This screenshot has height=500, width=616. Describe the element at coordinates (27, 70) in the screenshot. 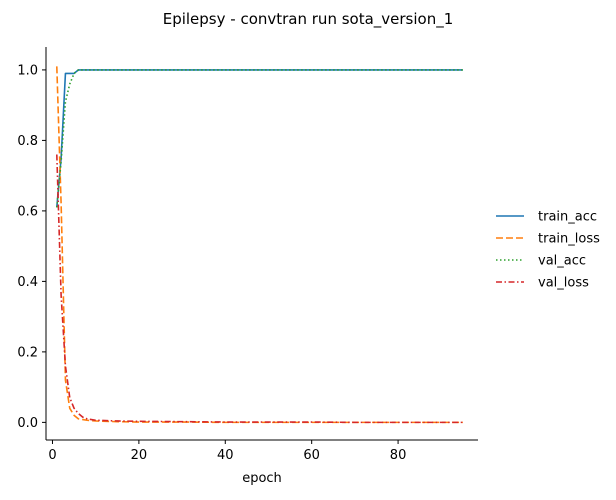

I see `y-tick-label: 1.0` at that location.